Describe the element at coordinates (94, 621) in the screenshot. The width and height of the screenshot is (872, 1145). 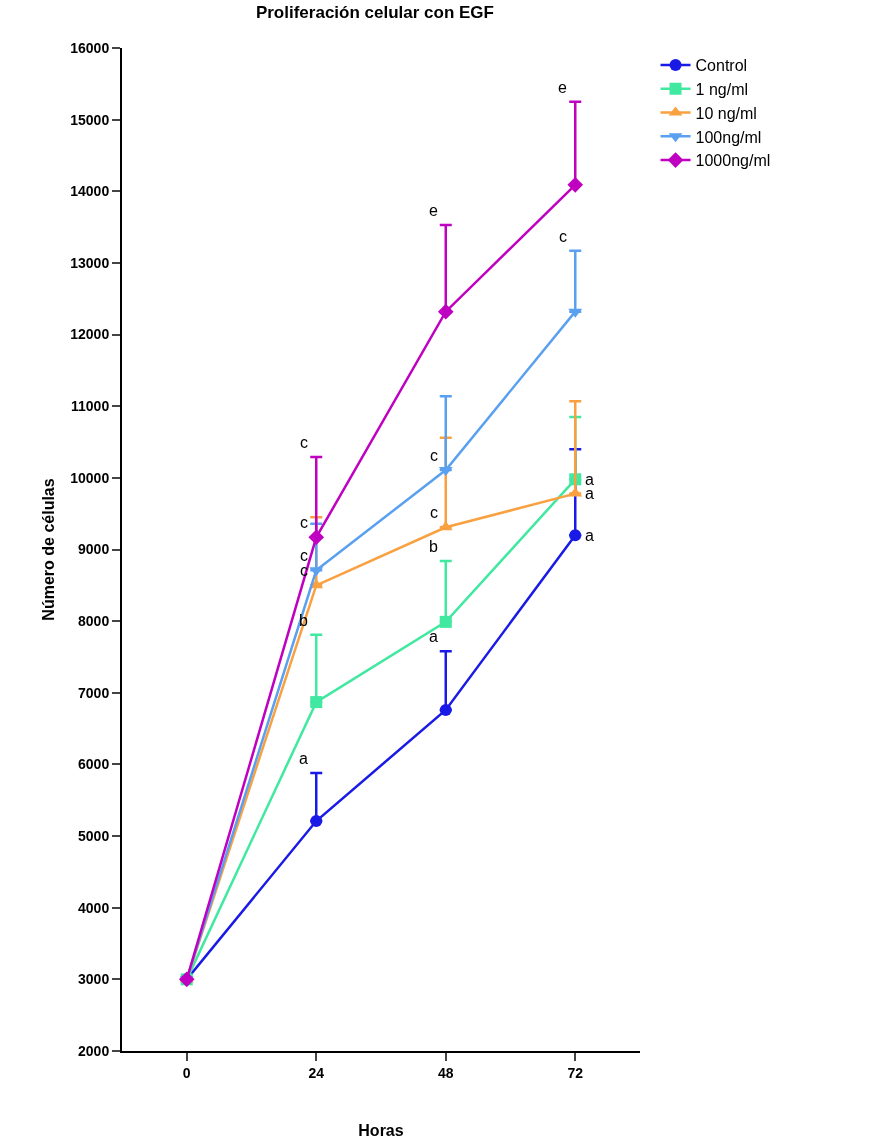
I see `y-tick-label: 8000` at that location.